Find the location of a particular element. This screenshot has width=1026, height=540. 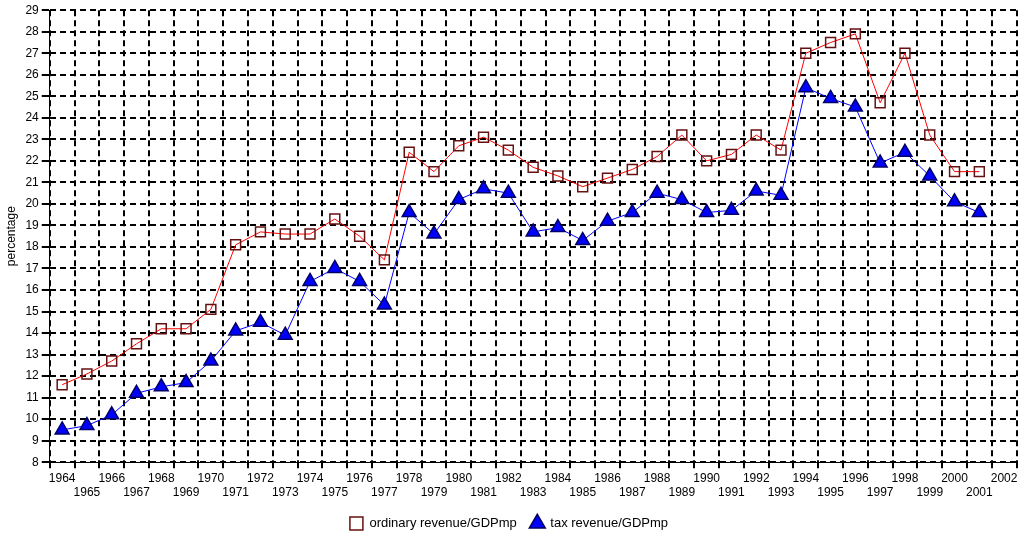

x-tick-label: 1980 is located at coordinates (459, 477).